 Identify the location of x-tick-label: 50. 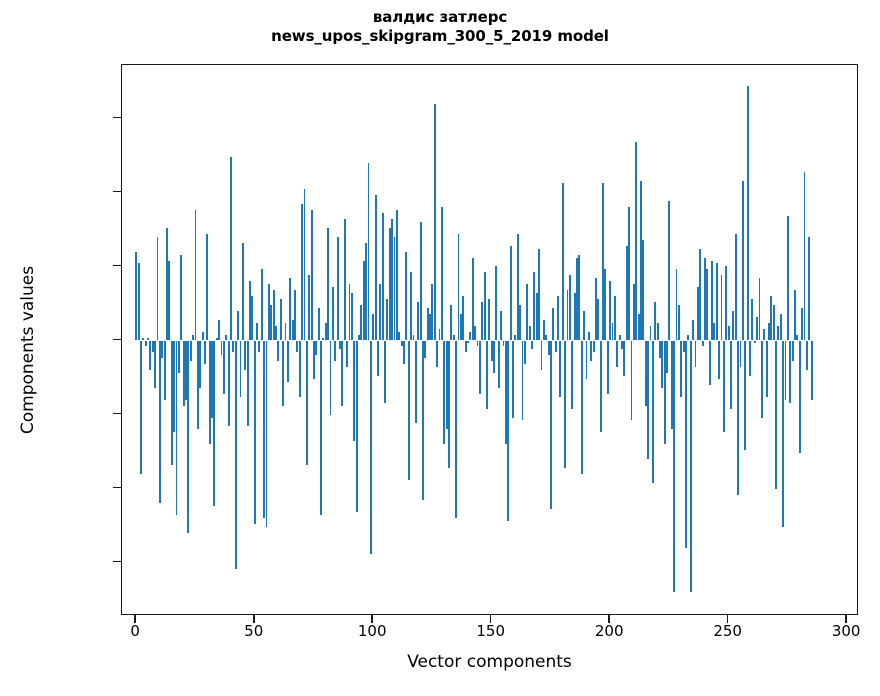
(254, 631).